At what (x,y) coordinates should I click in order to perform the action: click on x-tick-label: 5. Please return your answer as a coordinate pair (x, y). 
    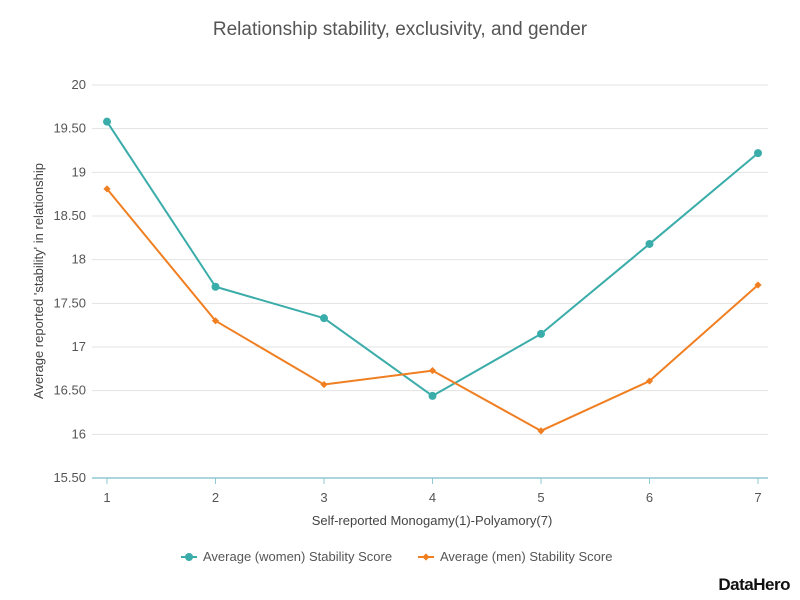
    Looking at the image, I should click on (540, 497).